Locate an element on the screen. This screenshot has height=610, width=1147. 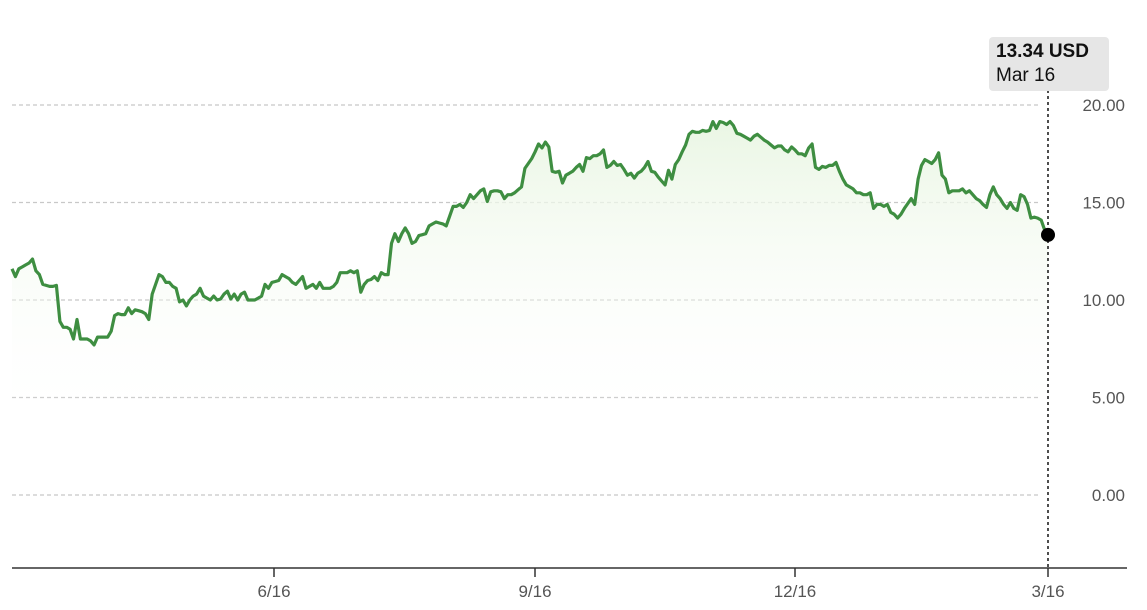
y-axis-ticks: 20.00 15.00 10.00 5.00 0.00 is located at coordinates (1103, 300).